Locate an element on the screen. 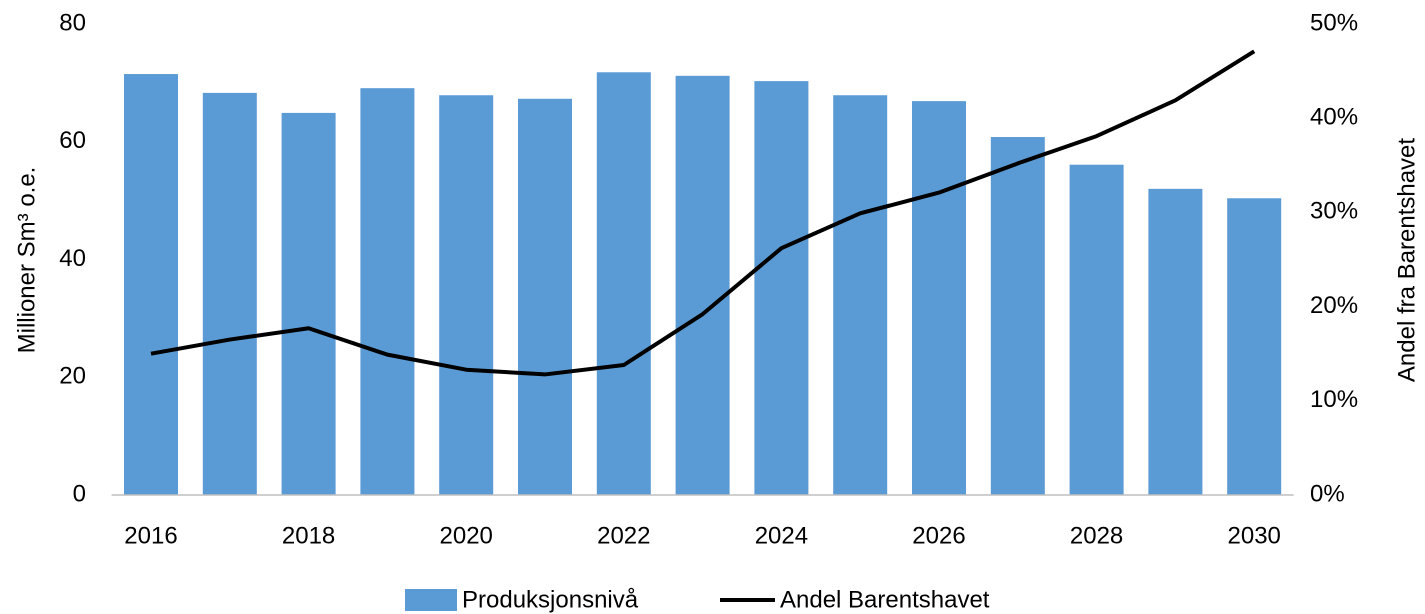 This screenshot has height=614, width=1425. y2-tick-label: 30% is located at coordinates (1334, 211).